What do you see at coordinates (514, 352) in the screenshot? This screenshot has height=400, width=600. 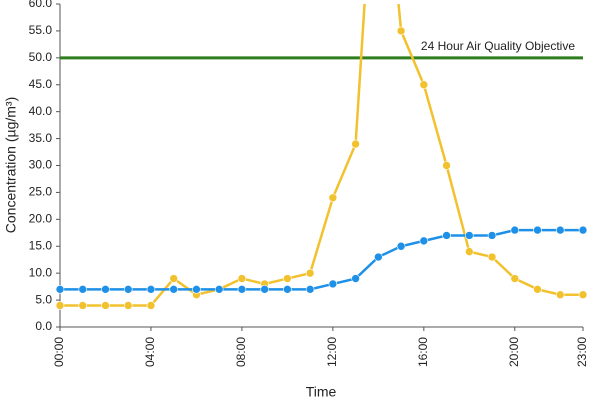 I see `x-tick-label: 20:00` at bounding box center [514, 352].